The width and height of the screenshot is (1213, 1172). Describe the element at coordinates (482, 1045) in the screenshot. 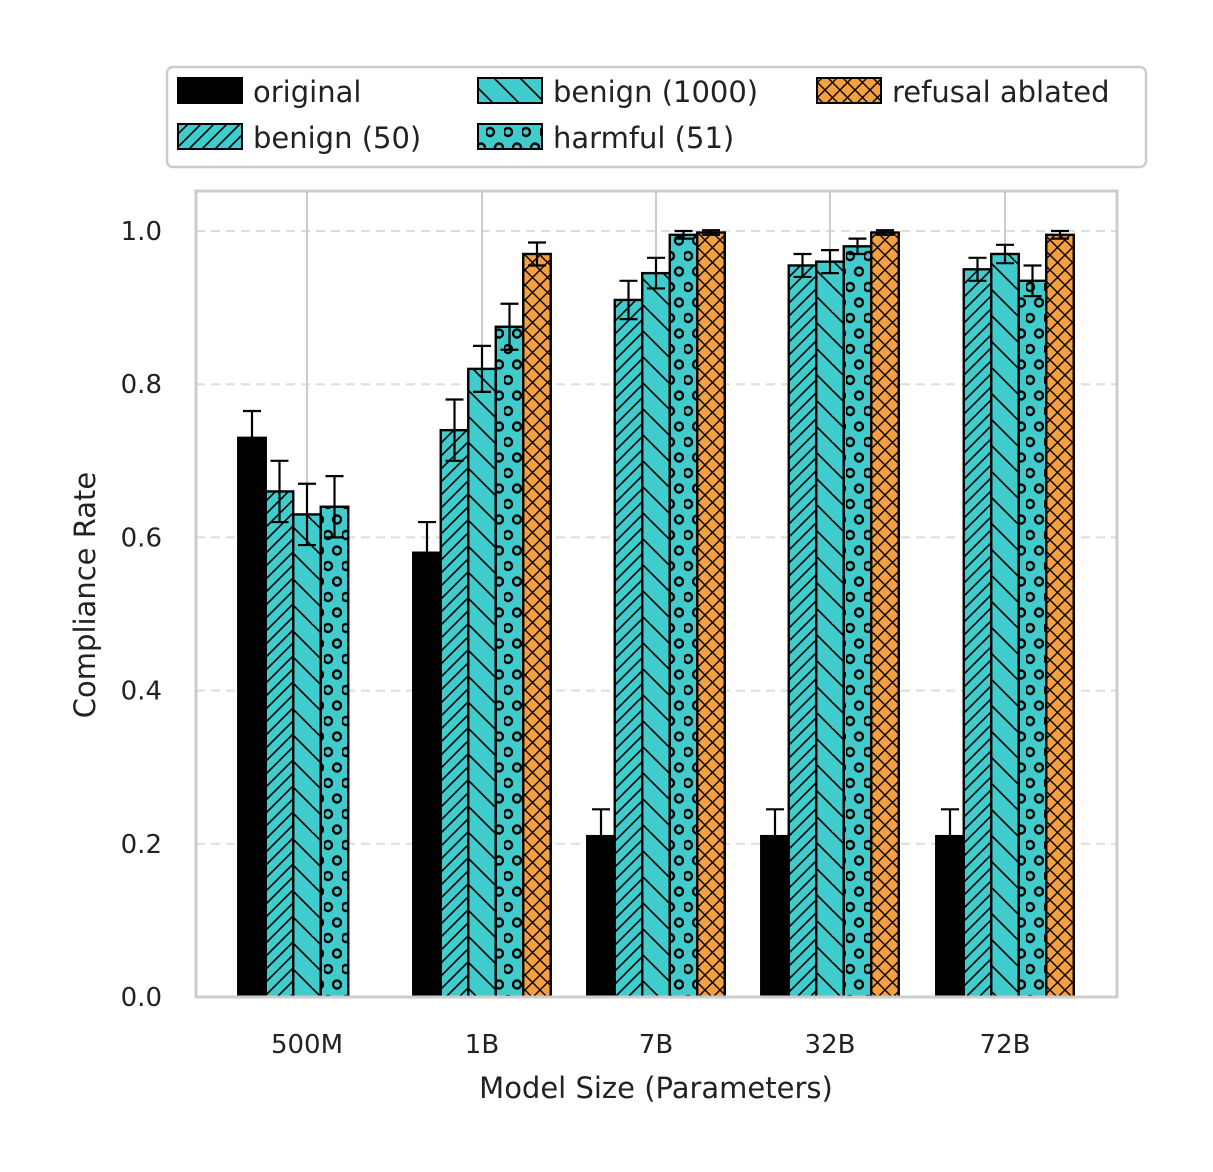

I see `x-tick-label: 1B` at that location.